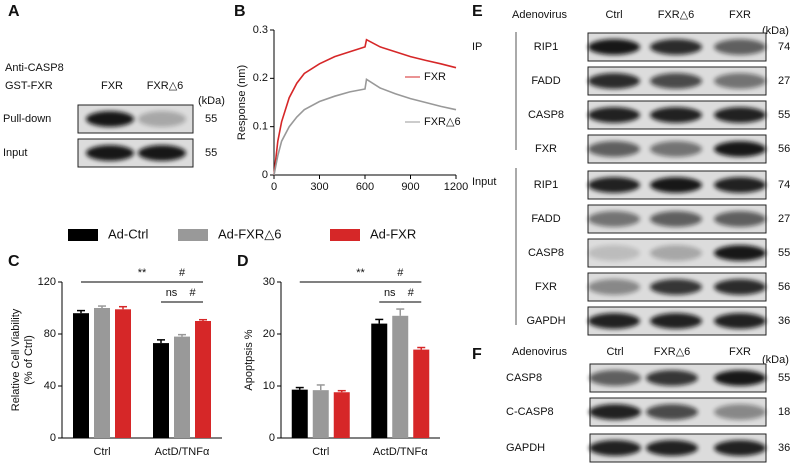  Describe the element at coordinates (784, 47) in the screenshot. I see `kda-label: 74` at that location.